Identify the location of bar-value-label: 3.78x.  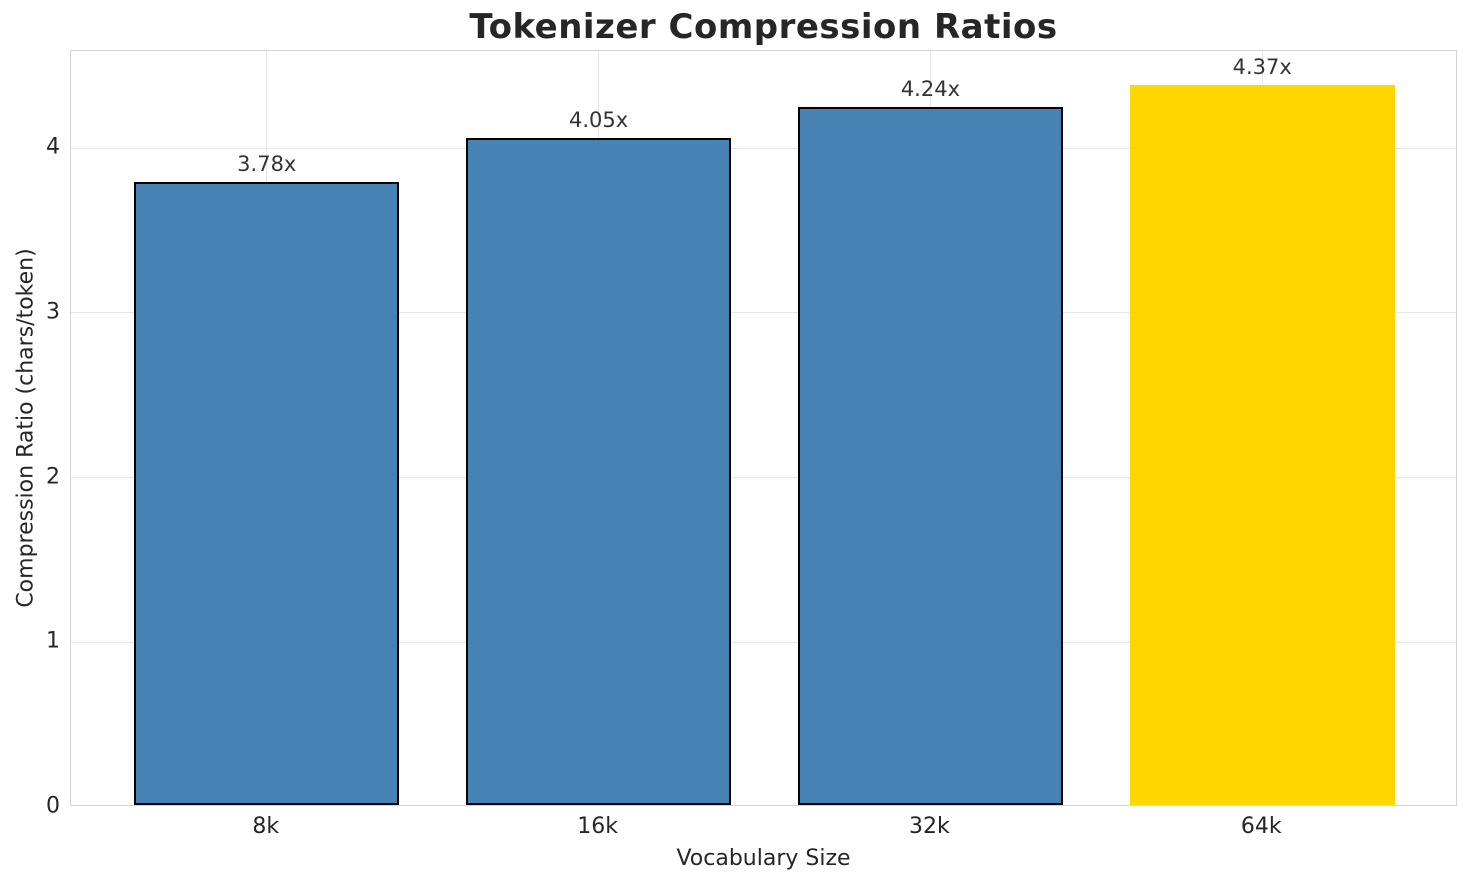
(267, 164).